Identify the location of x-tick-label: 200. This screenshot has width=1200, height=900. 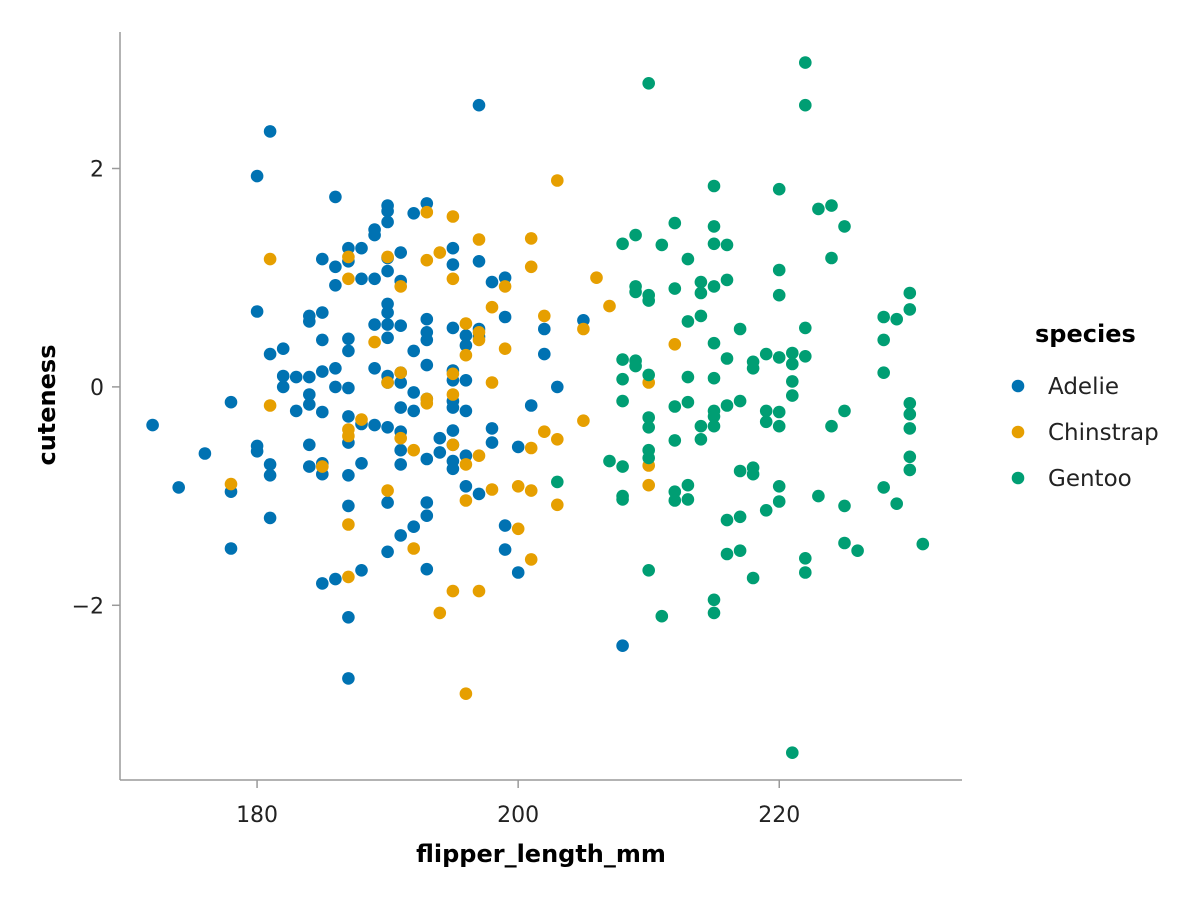
(518, 815).